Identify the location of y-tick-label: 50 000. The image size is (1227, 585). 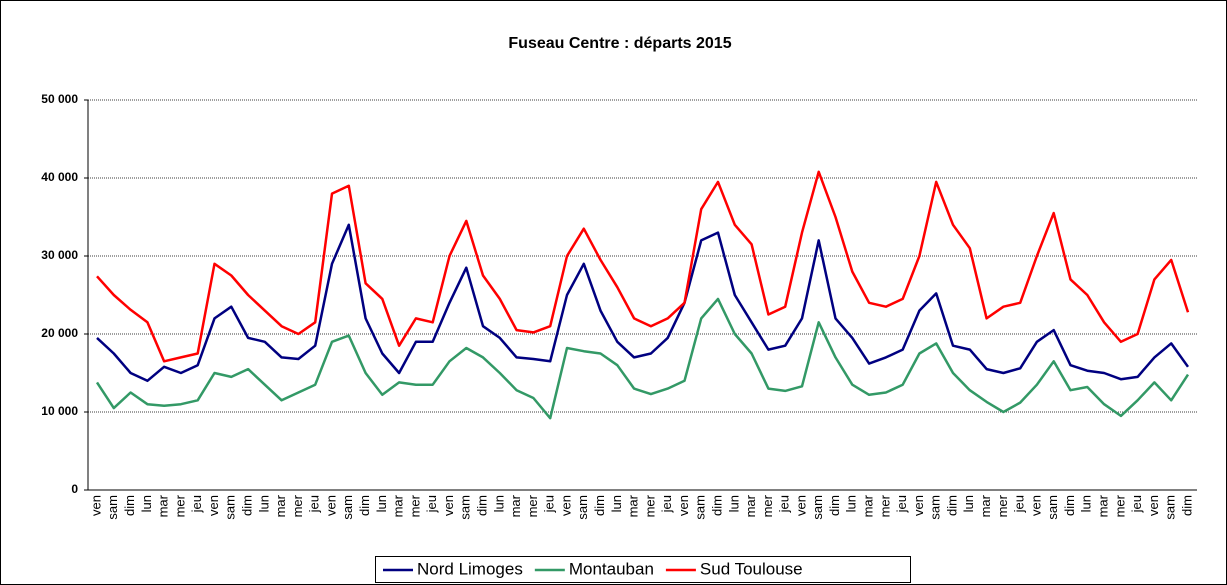
(59, 99).